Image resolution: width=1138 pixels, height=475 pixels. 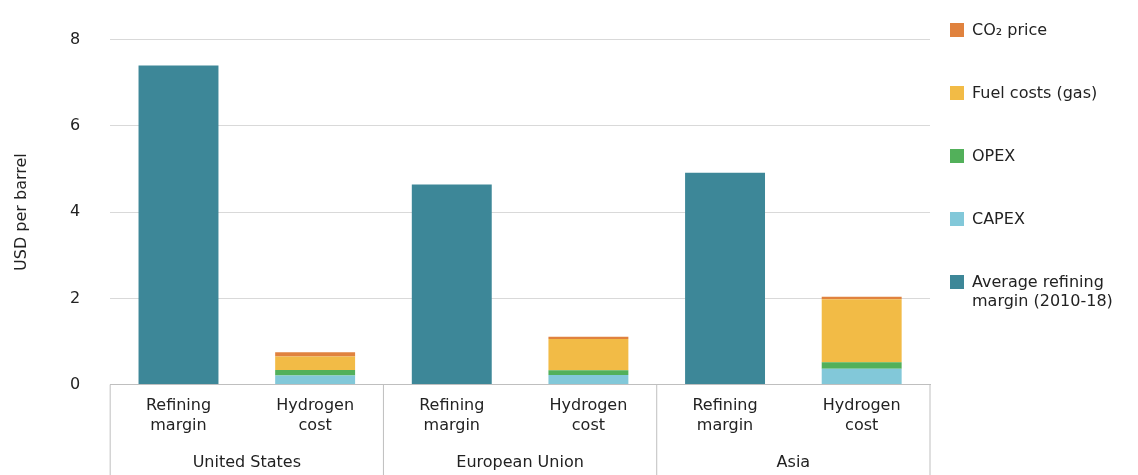 What do you see at coordinates (75, 38) in the screenshot?
I see `y-tick-label: 8` at bounding box center [75, 38].